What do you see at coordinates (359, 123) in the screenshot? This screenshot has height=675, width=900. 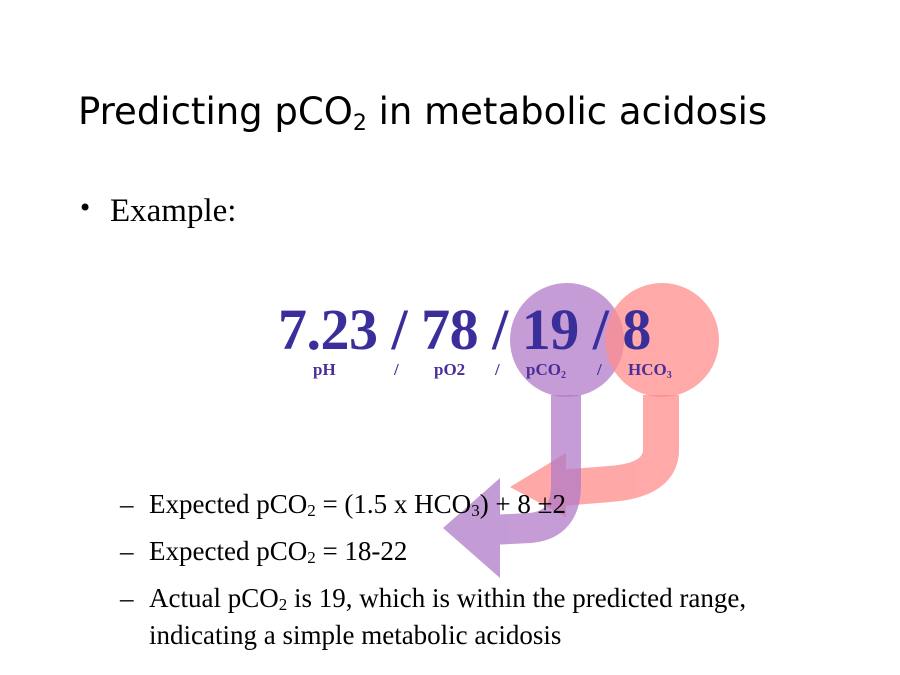 I see `title-subscript: 2` at bounding box center [359, 123].